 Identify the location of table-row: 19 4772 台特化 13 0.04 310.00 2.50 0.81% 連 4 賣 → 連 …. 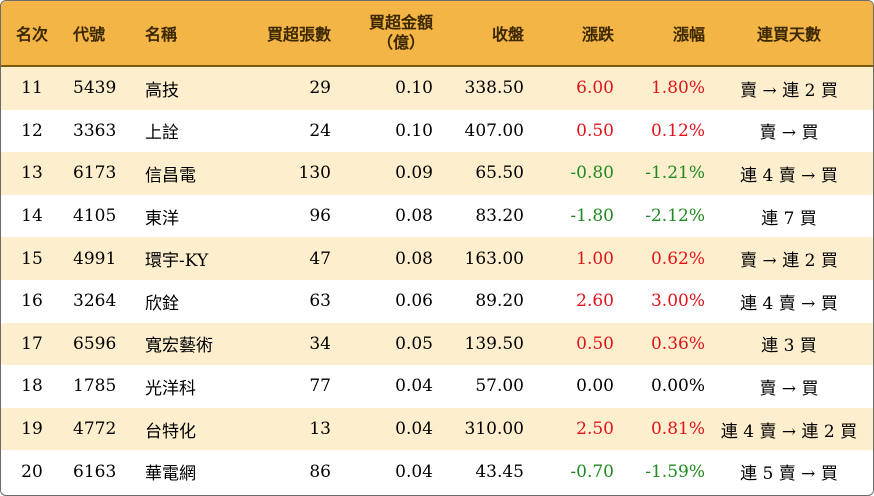
(437, 429).